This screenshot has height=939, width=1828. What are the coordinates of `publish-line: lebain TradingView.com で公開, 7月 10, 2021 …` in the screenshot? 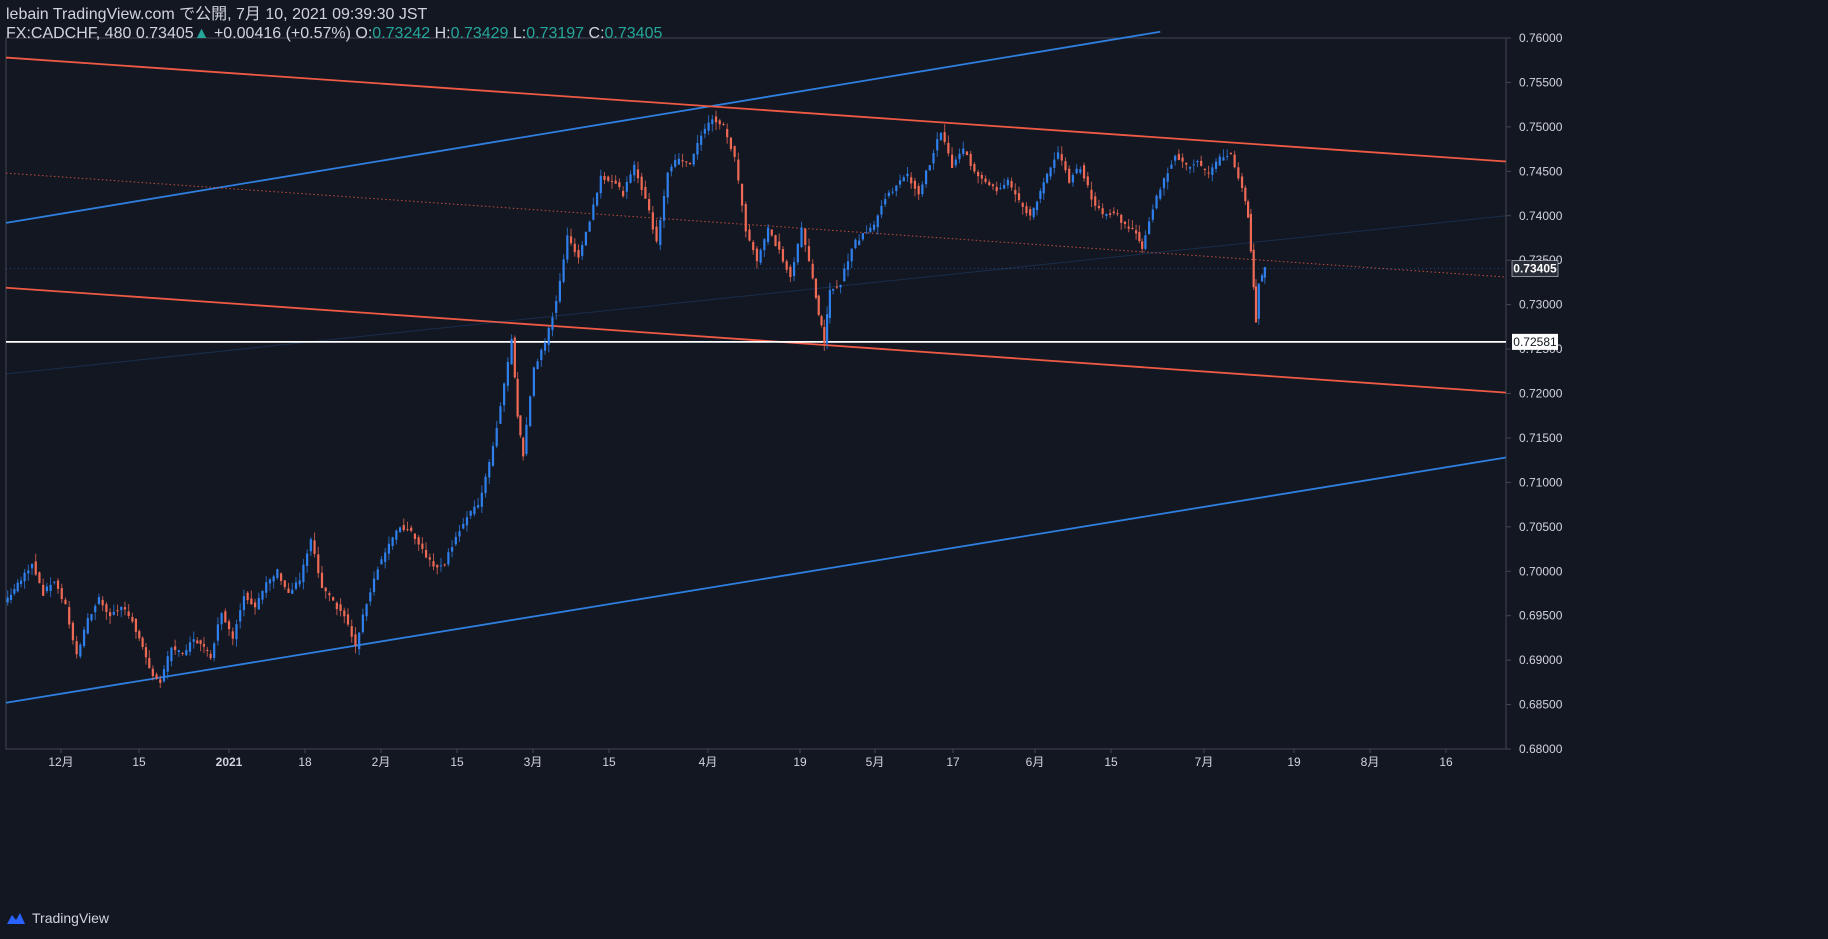 It's located at (217, 14).